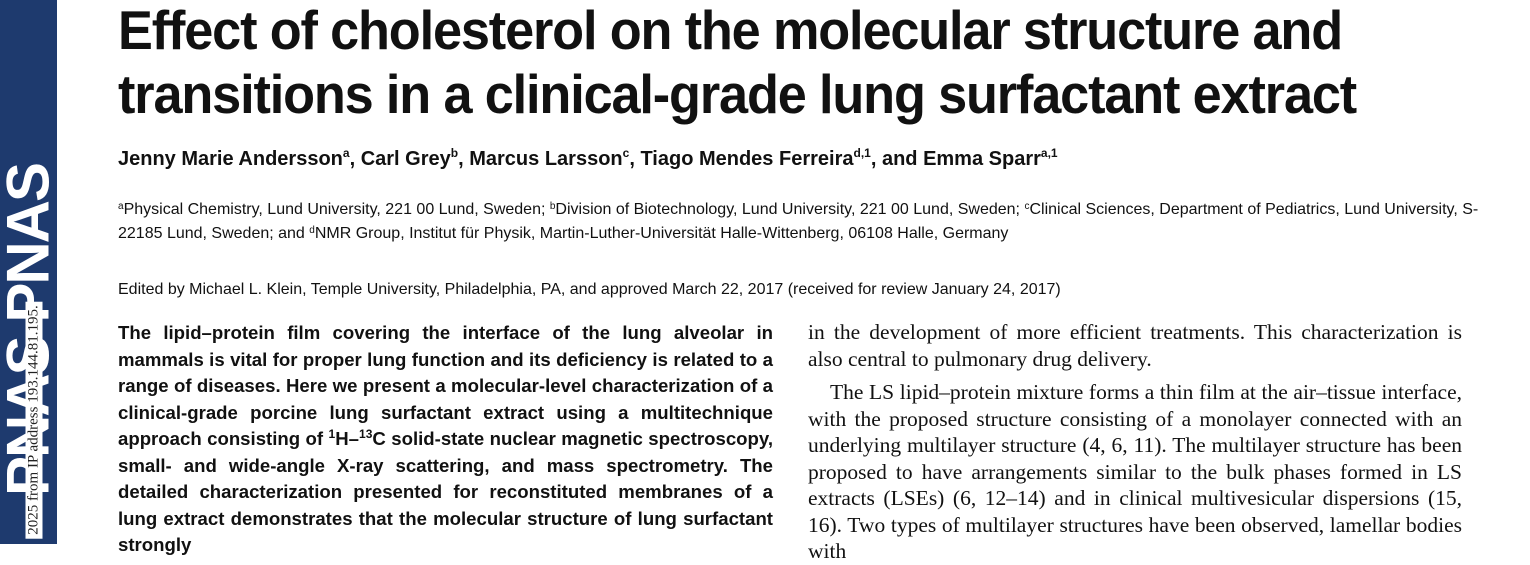 This screenshot has width=1530, height=565. Describe the element at coordinates (747, 159) in the screenshot. I see `author-name: Tiago Mendes Ferreira` at that location.